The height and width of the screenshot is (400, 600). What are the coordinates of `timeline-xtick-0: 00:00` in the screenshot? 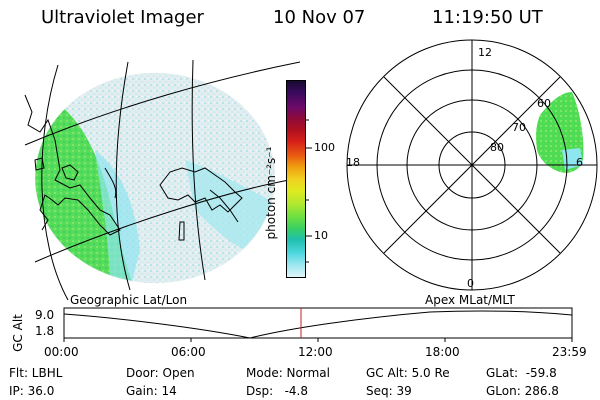 It's located at (61, 352).